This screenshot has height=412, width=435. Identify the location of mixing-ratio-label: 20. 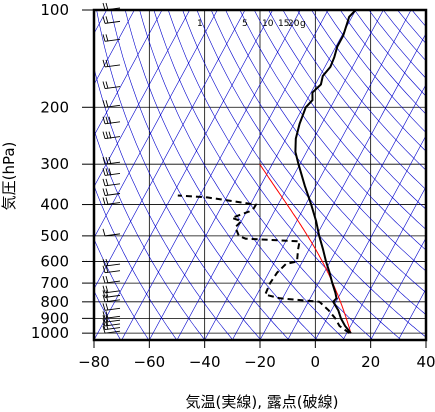
(294, 24).